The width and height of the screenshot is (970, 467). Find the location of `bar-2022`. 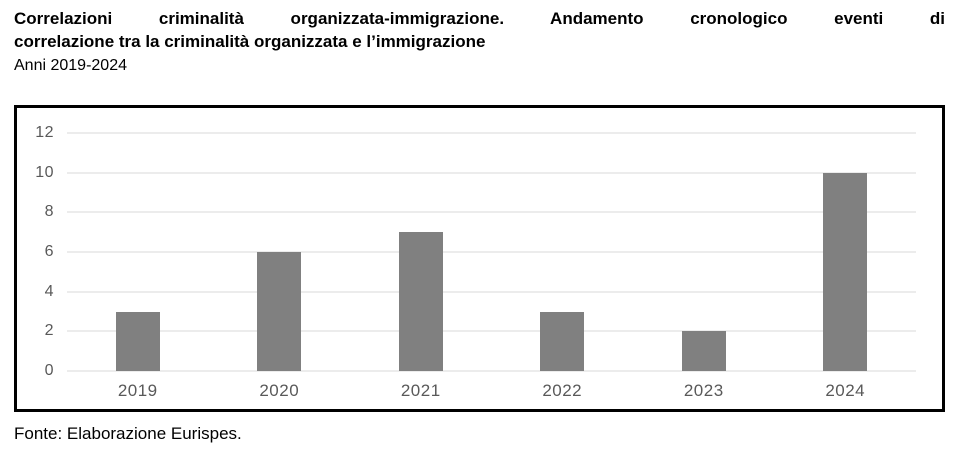

bar-2022 is located at coordinates (562, 341).